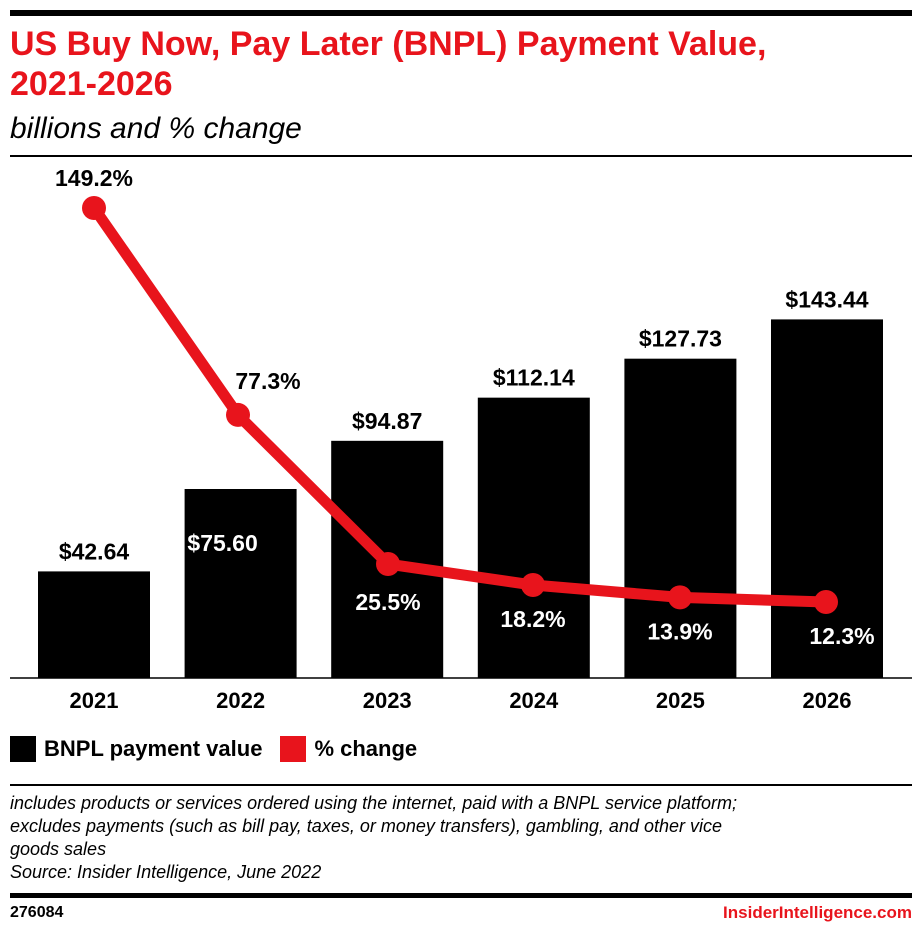 The image size is (922, 936). Describe the element at coordinates (680, 700) in the screenshot. I see `x-tick-label-2025: 2025` at that location.